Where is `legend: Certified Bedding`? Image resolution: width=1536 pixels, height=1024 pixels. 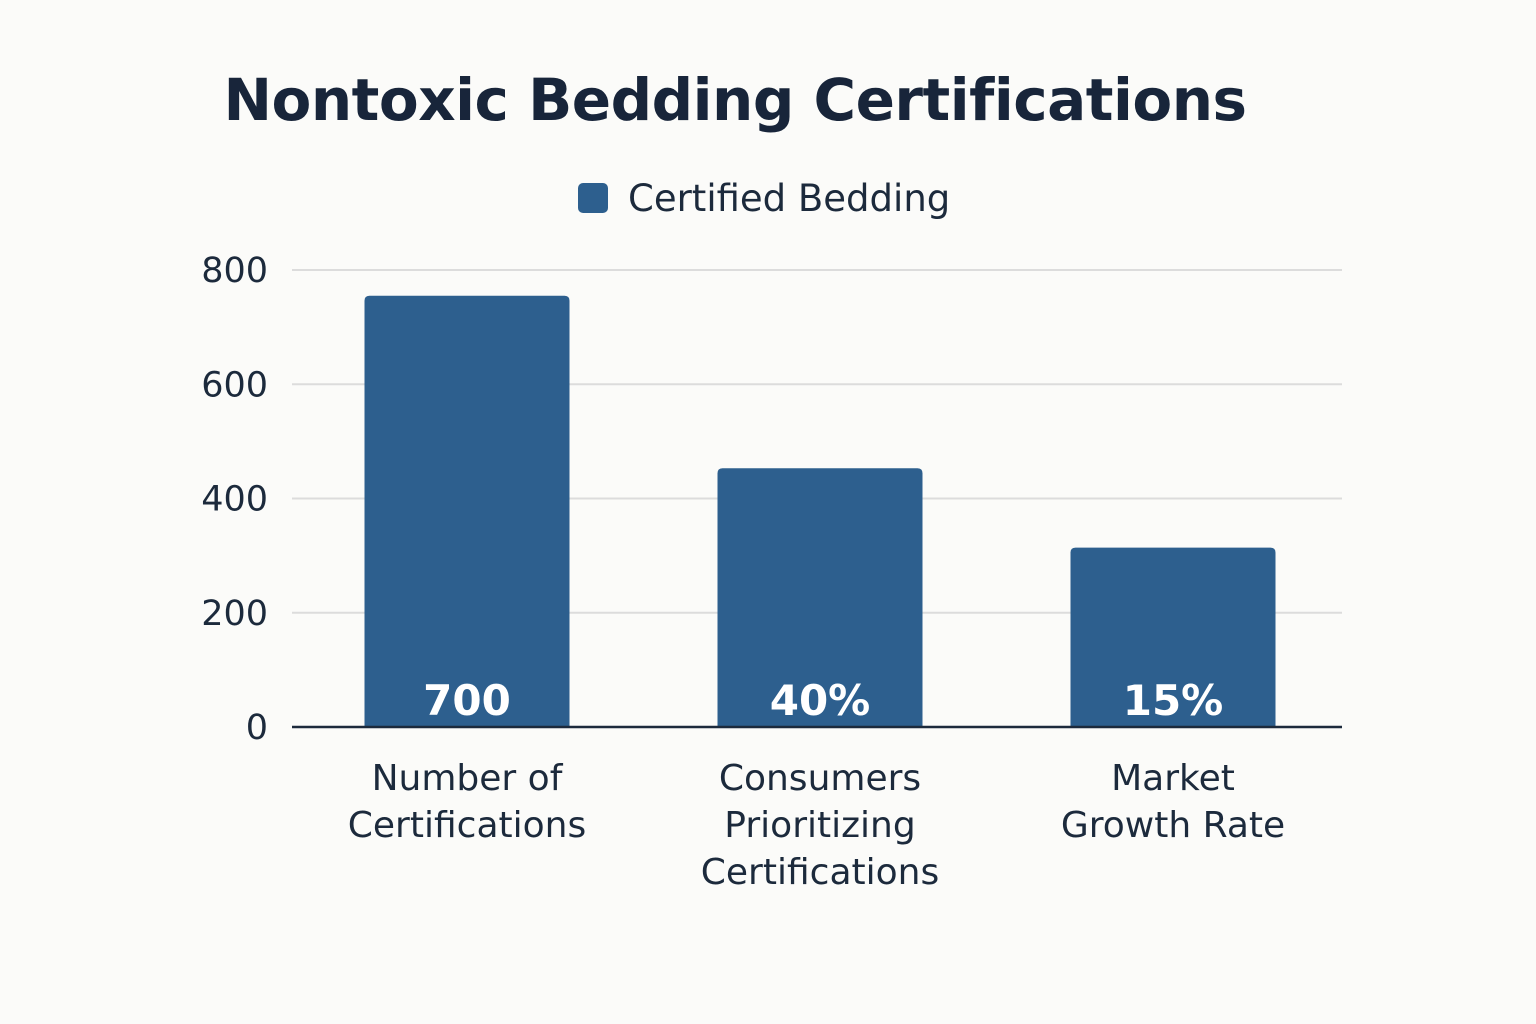
legend: Certified Bedding is located at coordinates (764, 198).